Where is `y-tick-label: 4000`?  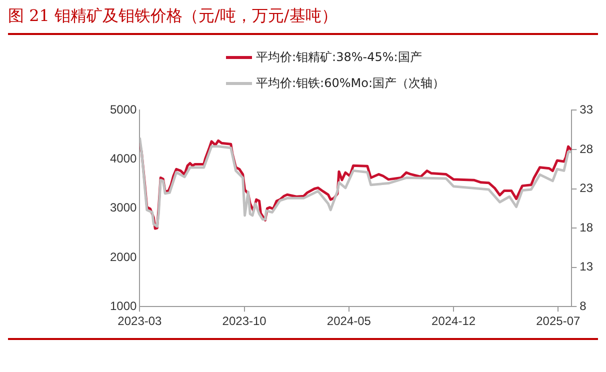 y-tick-label: 4000 is located at coordinates (124, 159).